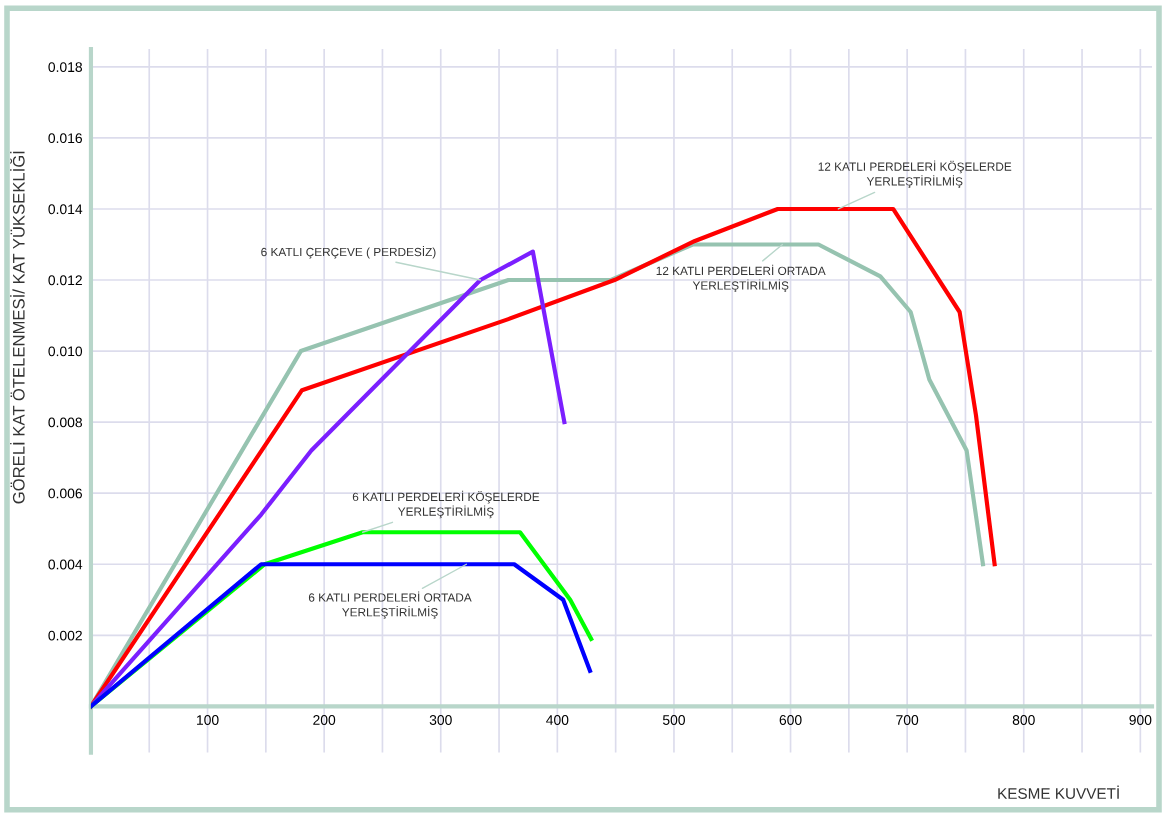 This screenshot has width=1166, height=818. Describe the element at coordinates (1058, 792) in the screenshot. I see `x-axis-title: KESME KUVVETİ` at that location.